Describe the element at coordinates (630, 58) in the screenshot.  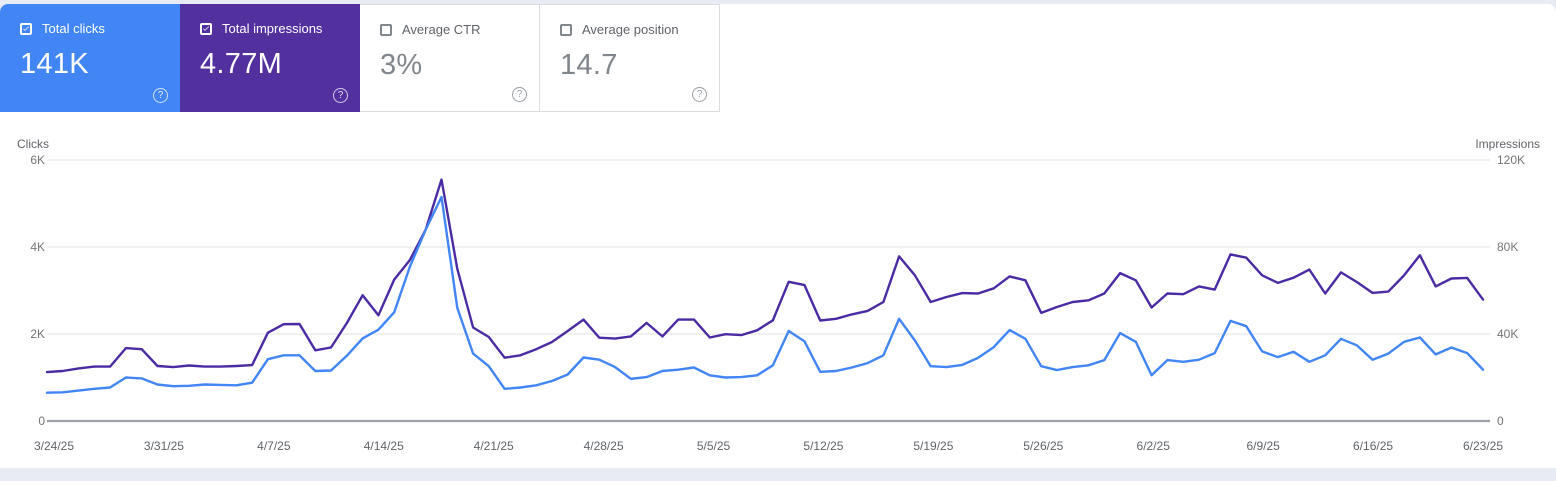
I see `card-average-position: Average position 14.7 ?` at that location.